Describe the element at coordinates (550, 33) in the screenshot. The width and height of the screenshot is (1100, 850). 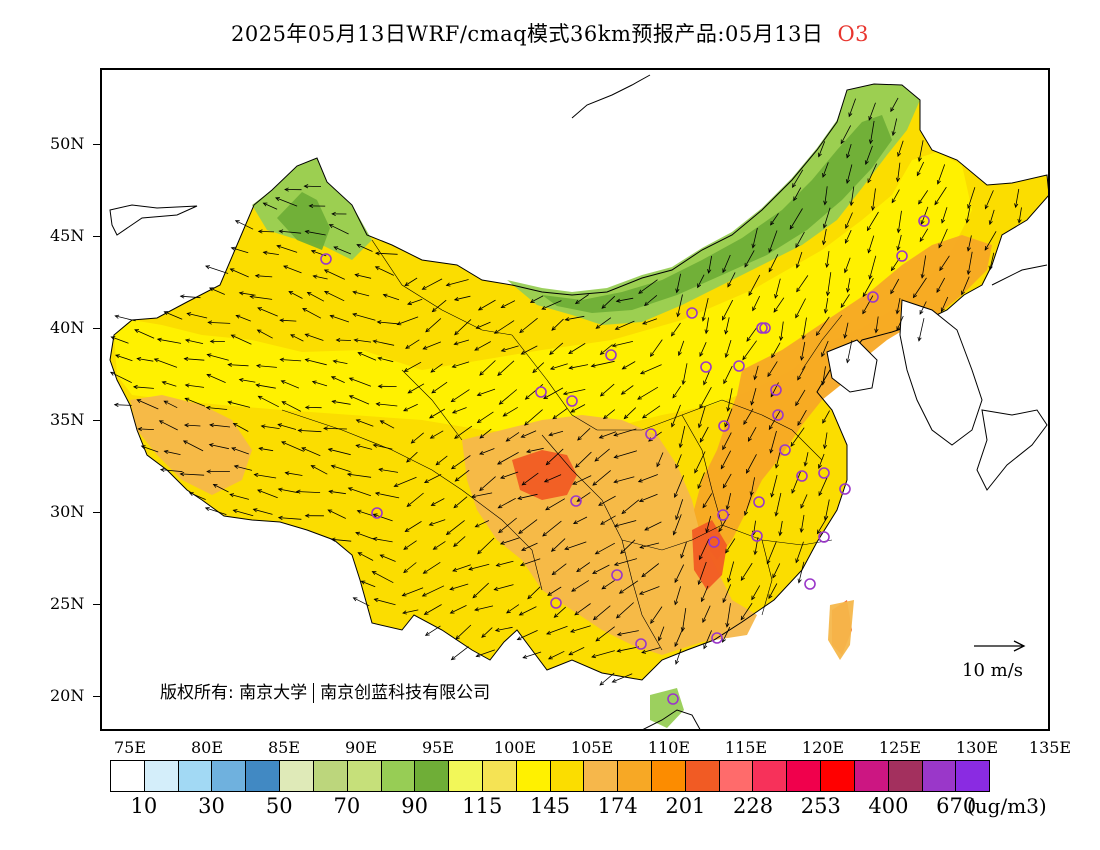
I see `chart-title: 2025年05月13日WRF/cmaq模式36km预报产品:05月13日 O3` at that location.